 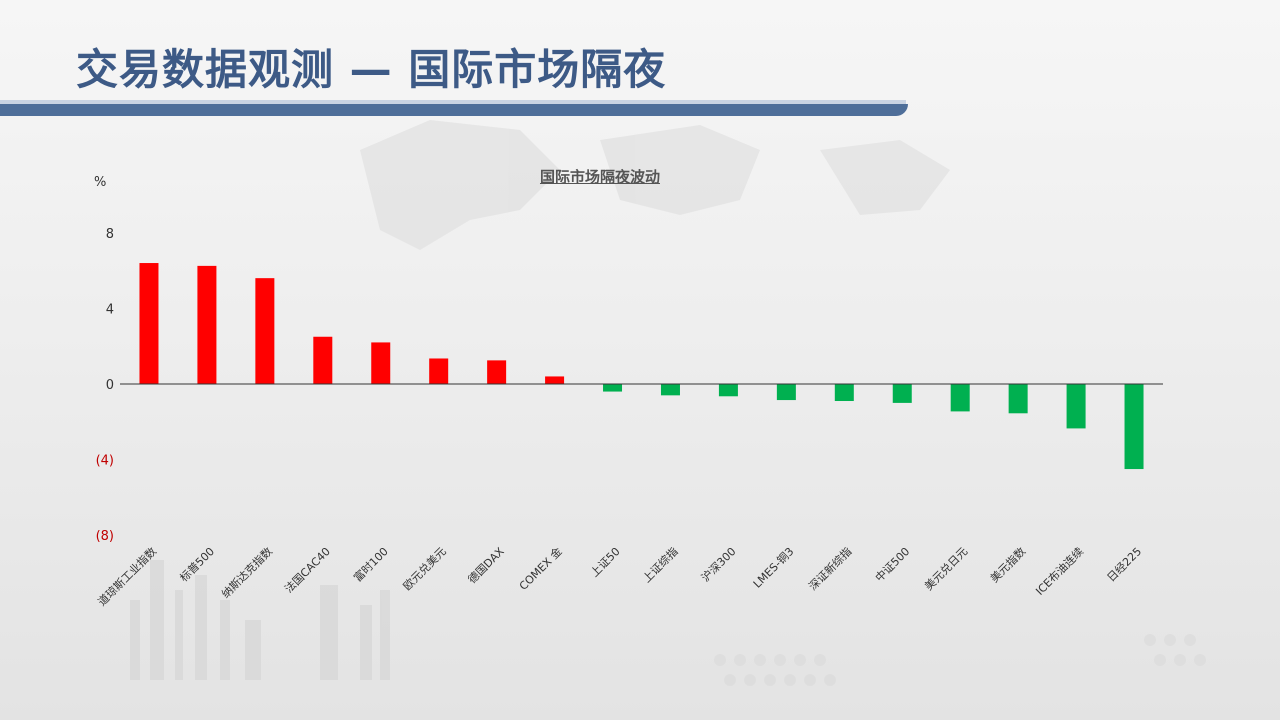 What do you see at coordinates (110, 385) in the screenshot?
I see `y-tick-label: 0` at bounding box center [110, 385].